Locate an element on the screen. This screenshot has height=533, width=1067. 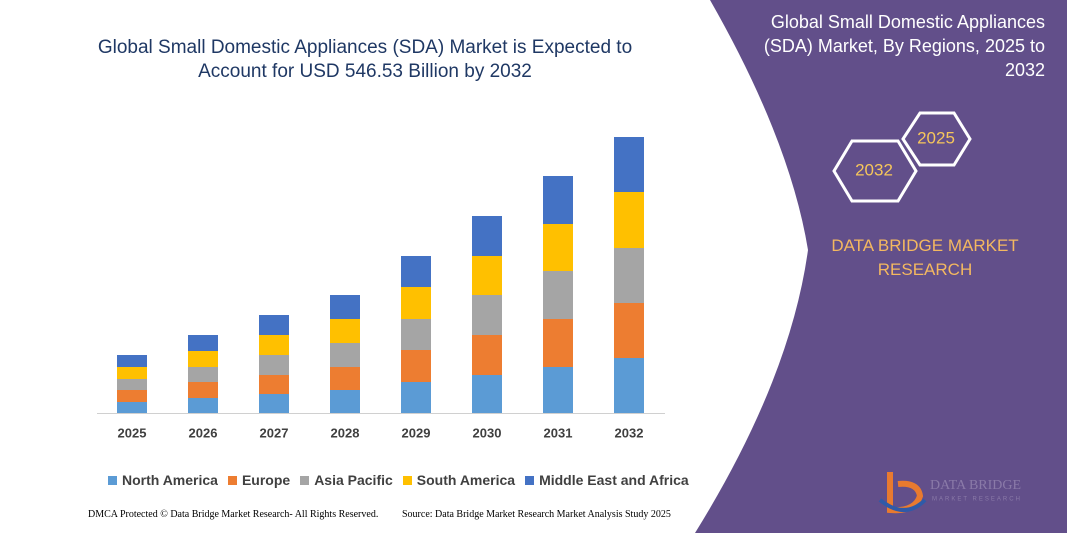
legend-item: North America is located at coordinates (163, 480).